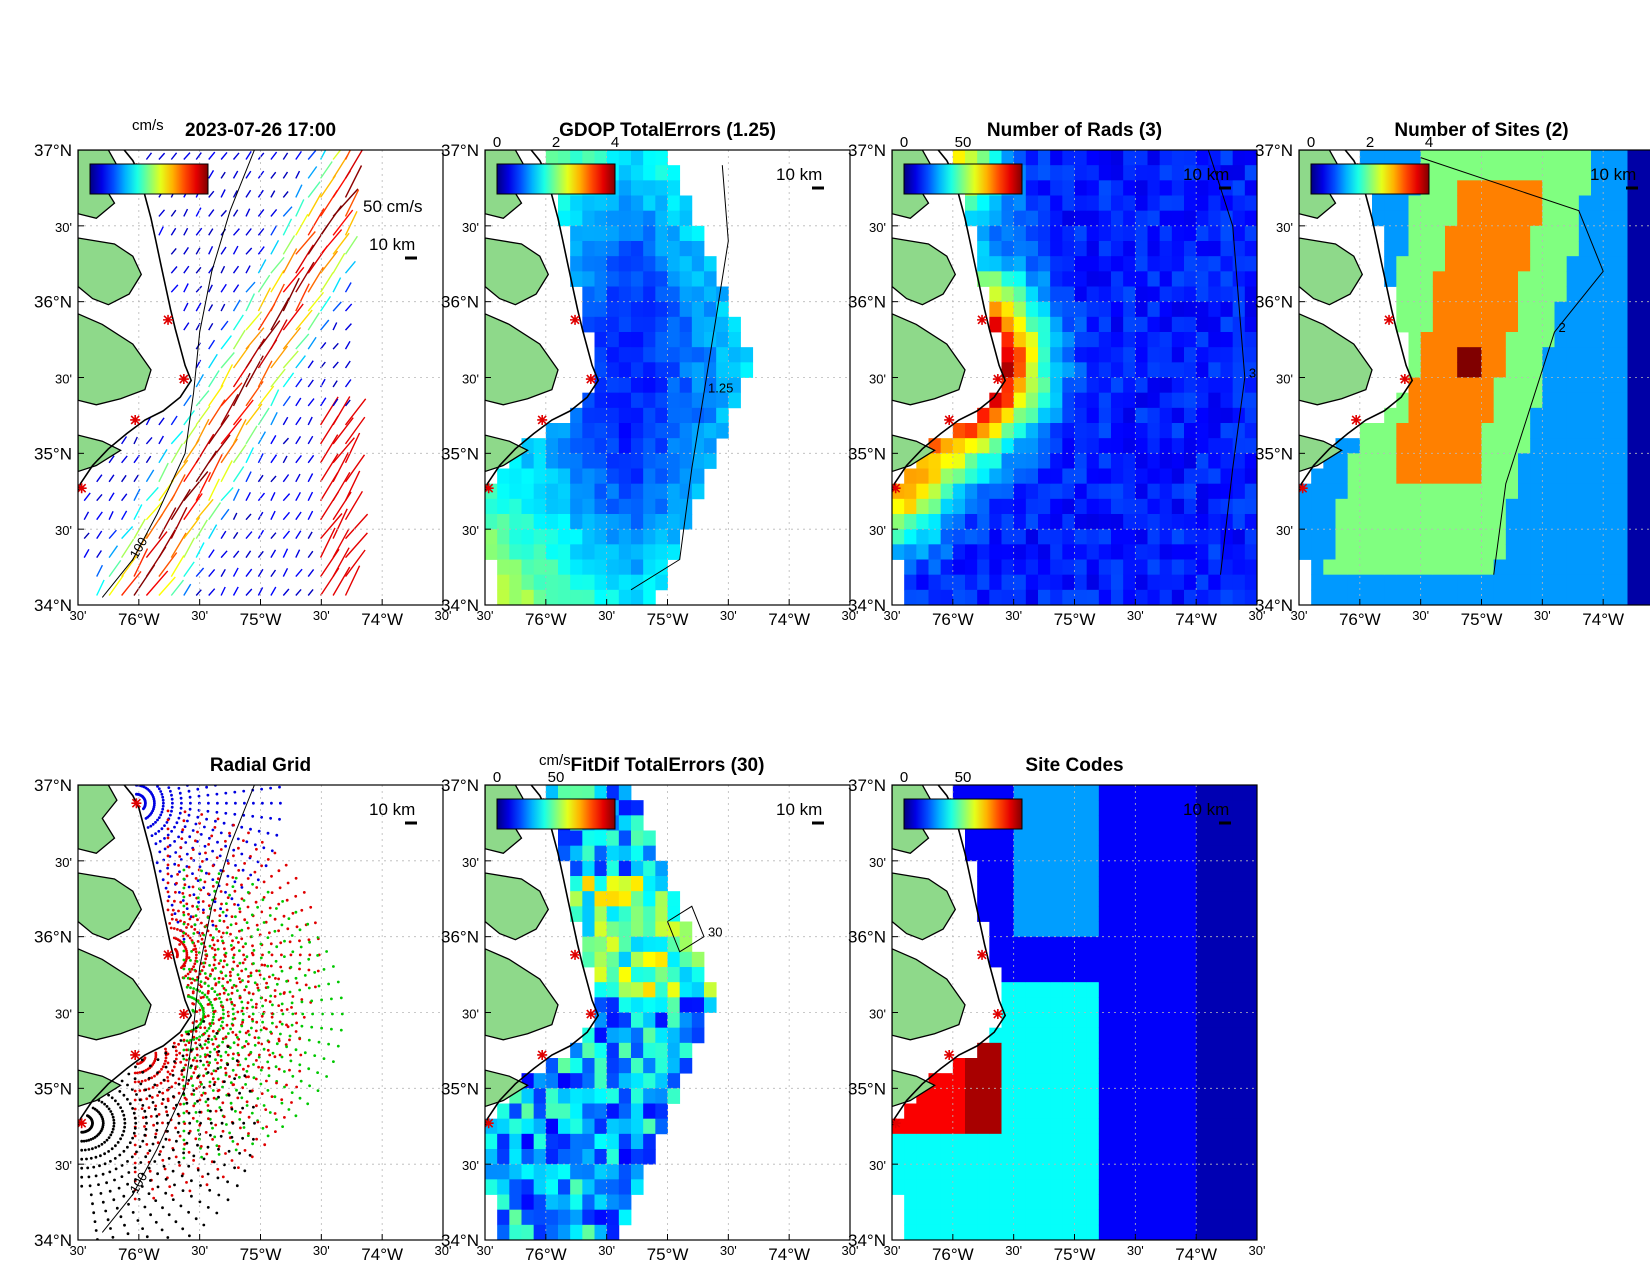  I want to click on scale-bar-label: 10 km, so click(392, 809).